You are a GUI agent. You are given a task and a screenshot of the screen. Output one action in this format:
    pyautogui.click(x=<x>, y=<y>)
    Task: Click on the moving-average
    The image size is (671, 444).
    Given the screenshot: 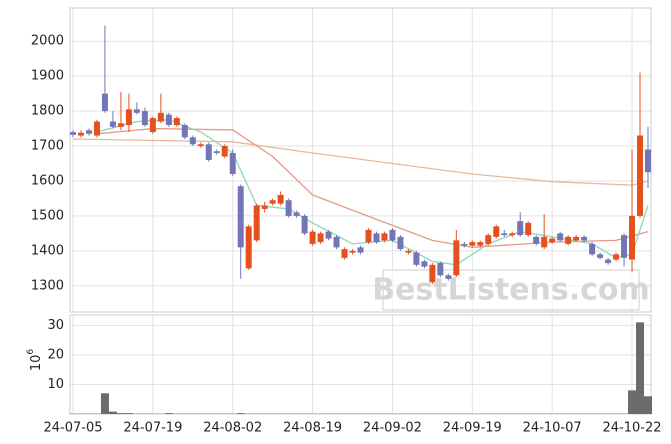 What is the action you would take?
    pyautogui.click(x=360, y=162)
    